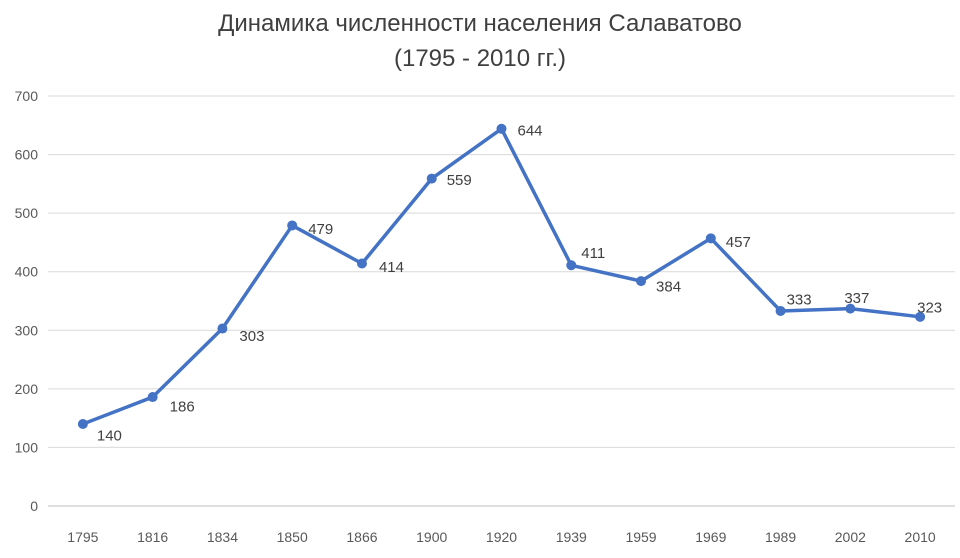  What do you see at coordinates (361, 537) in the screenshot?
I see `x-tick-label: 1866` at bounding box center [361, 537].